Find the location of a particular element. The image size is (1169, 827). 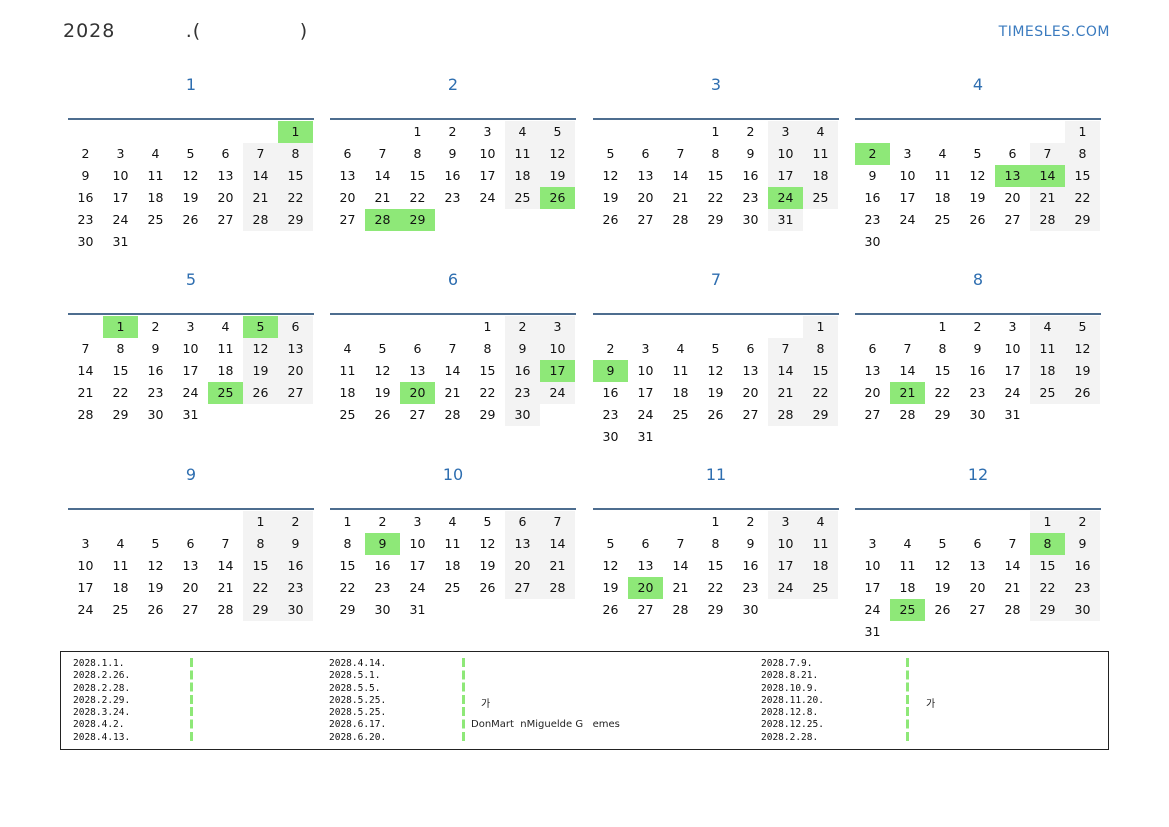

day-cell: 15 is located at coordinates (417, 175).